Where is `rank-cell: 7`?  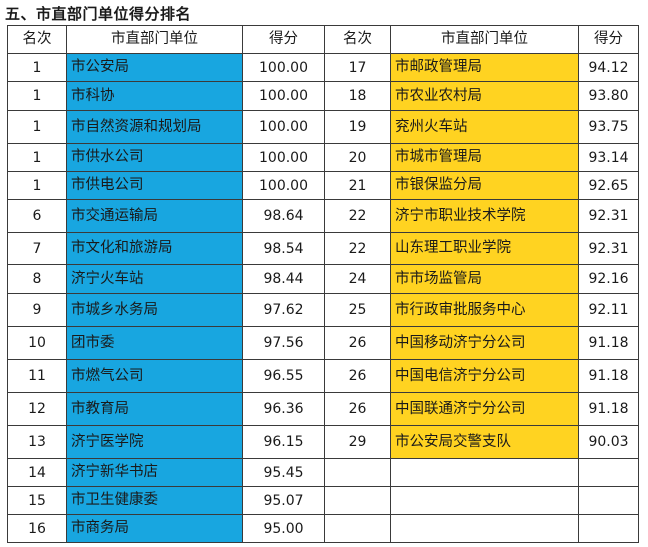
rank-cell: 7 is located at coordinates (37, 248).